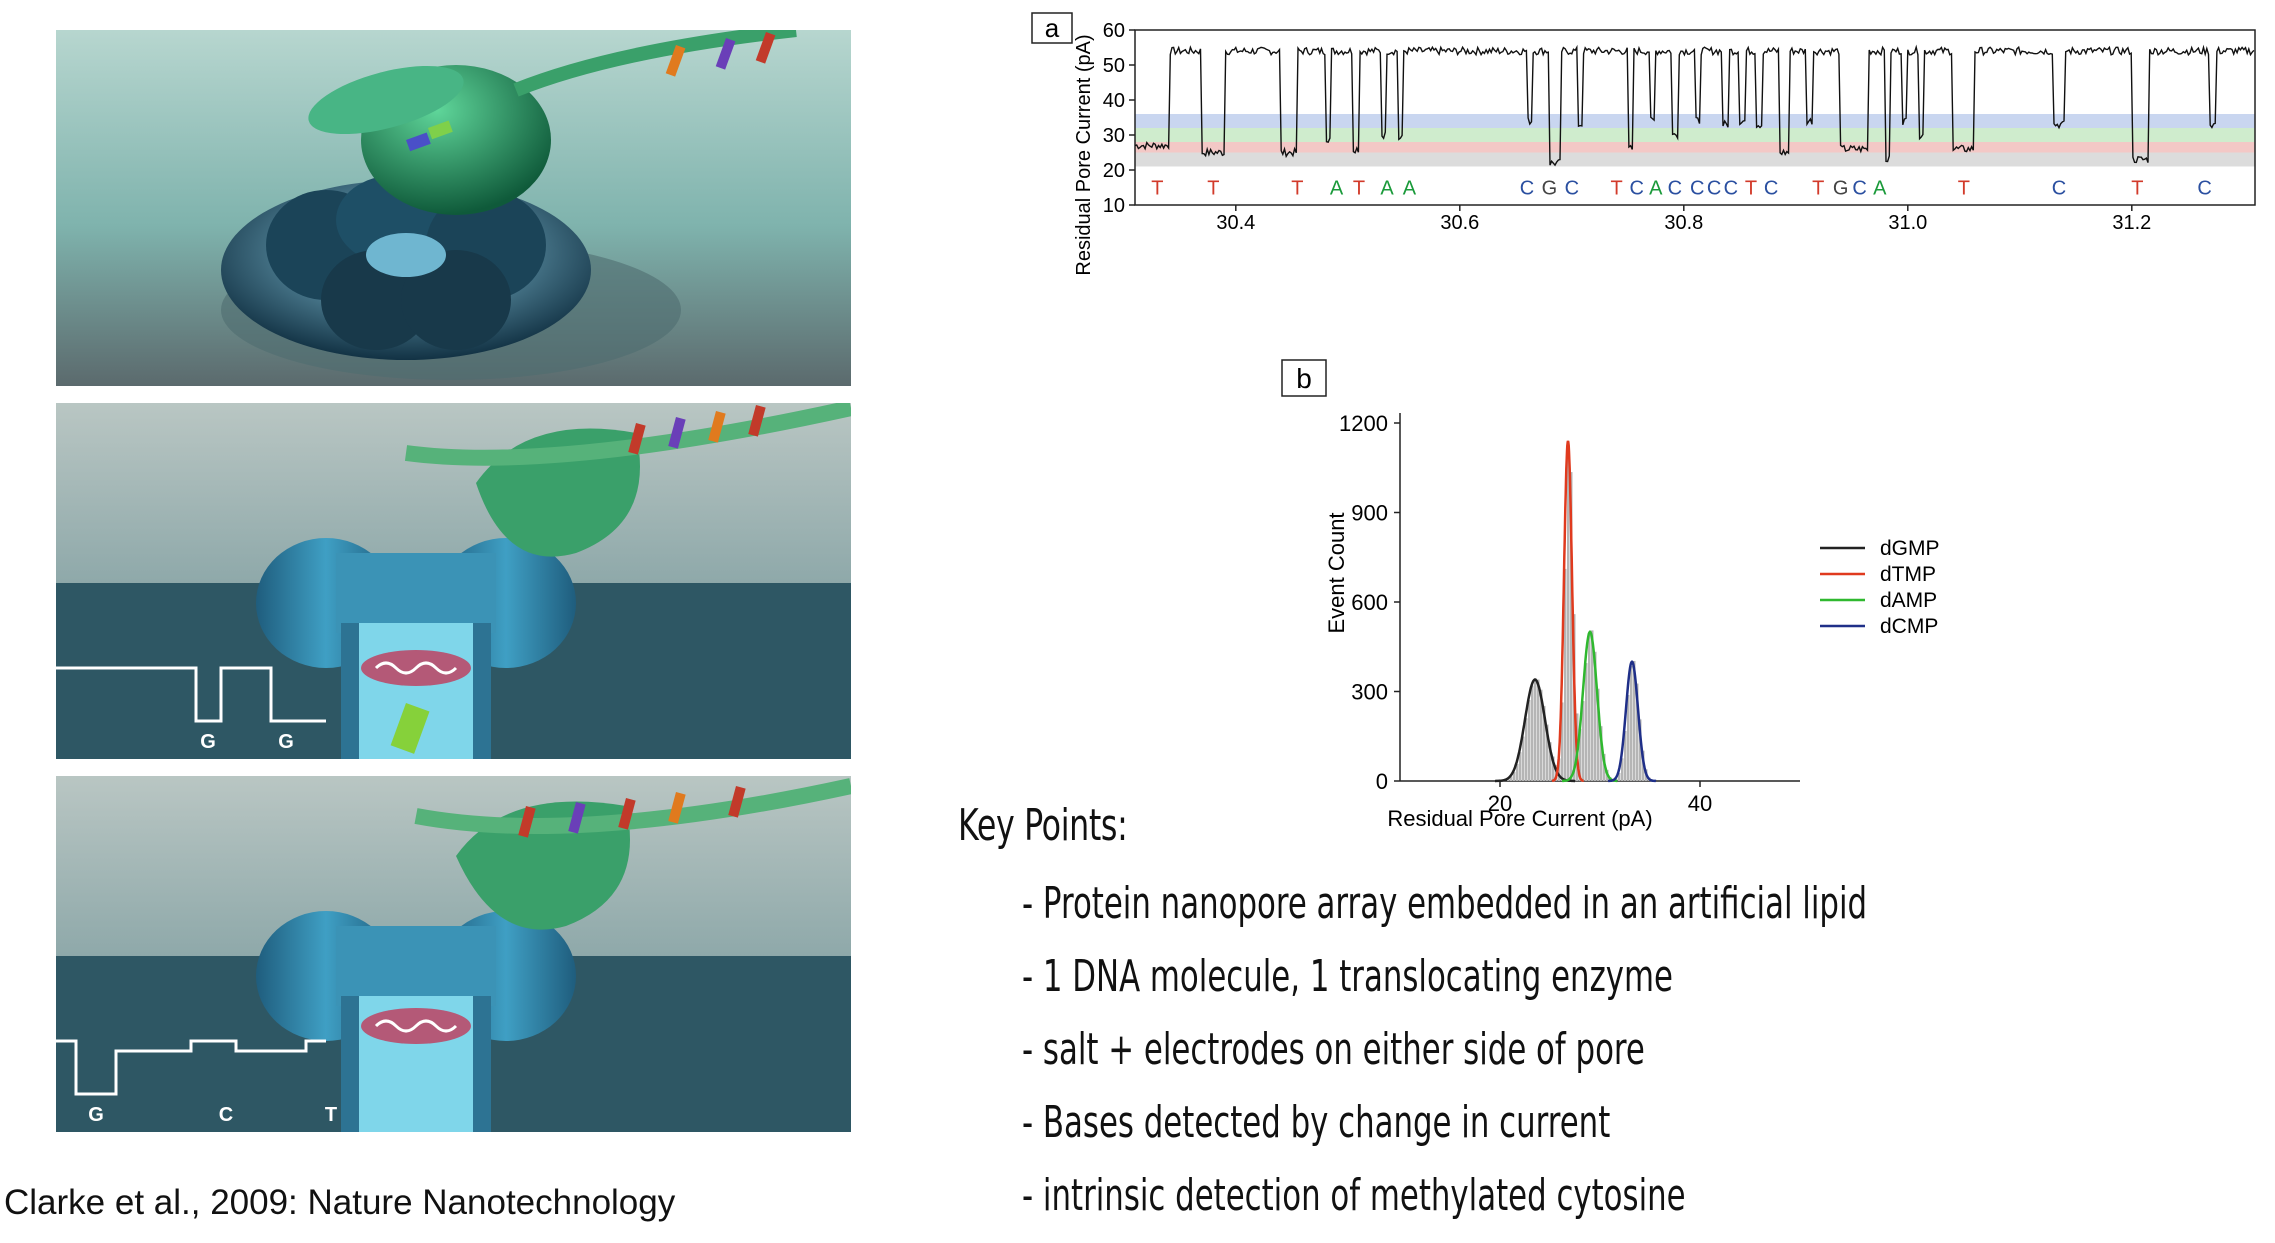 The image size is (2275, 1243). Describe the element at coordinates (1114, 171) in the screenshot. I see `y-tick-label: 20` at that location.